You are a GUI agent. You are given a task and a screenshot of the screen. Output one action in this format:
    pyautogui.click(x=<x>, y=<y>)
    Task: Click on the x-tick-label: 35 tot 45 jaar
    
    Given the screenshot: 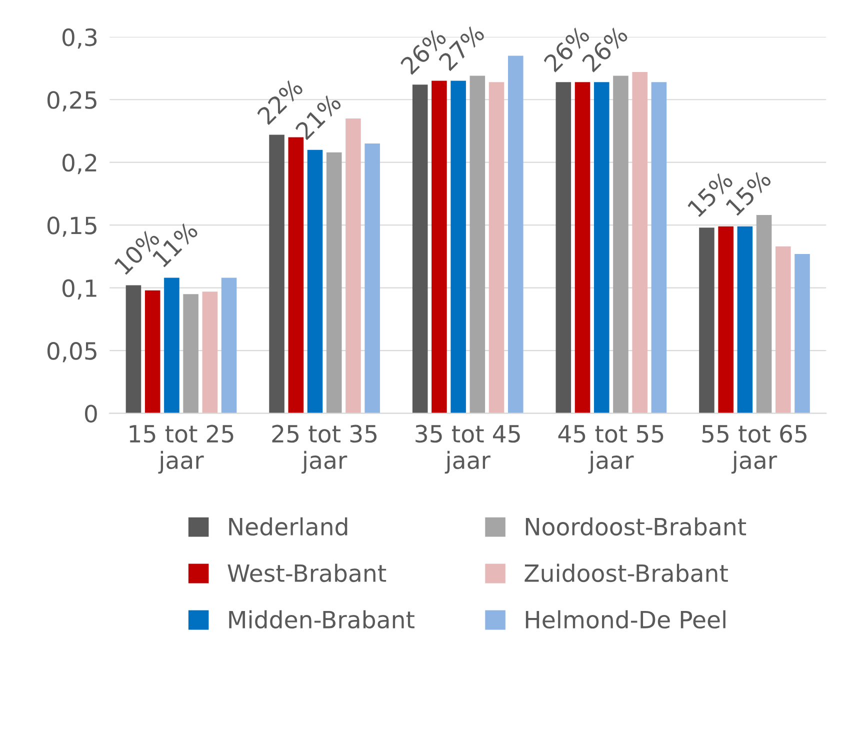 What is the action you would take?
    pyautogui.click(x=468, y=449)
    